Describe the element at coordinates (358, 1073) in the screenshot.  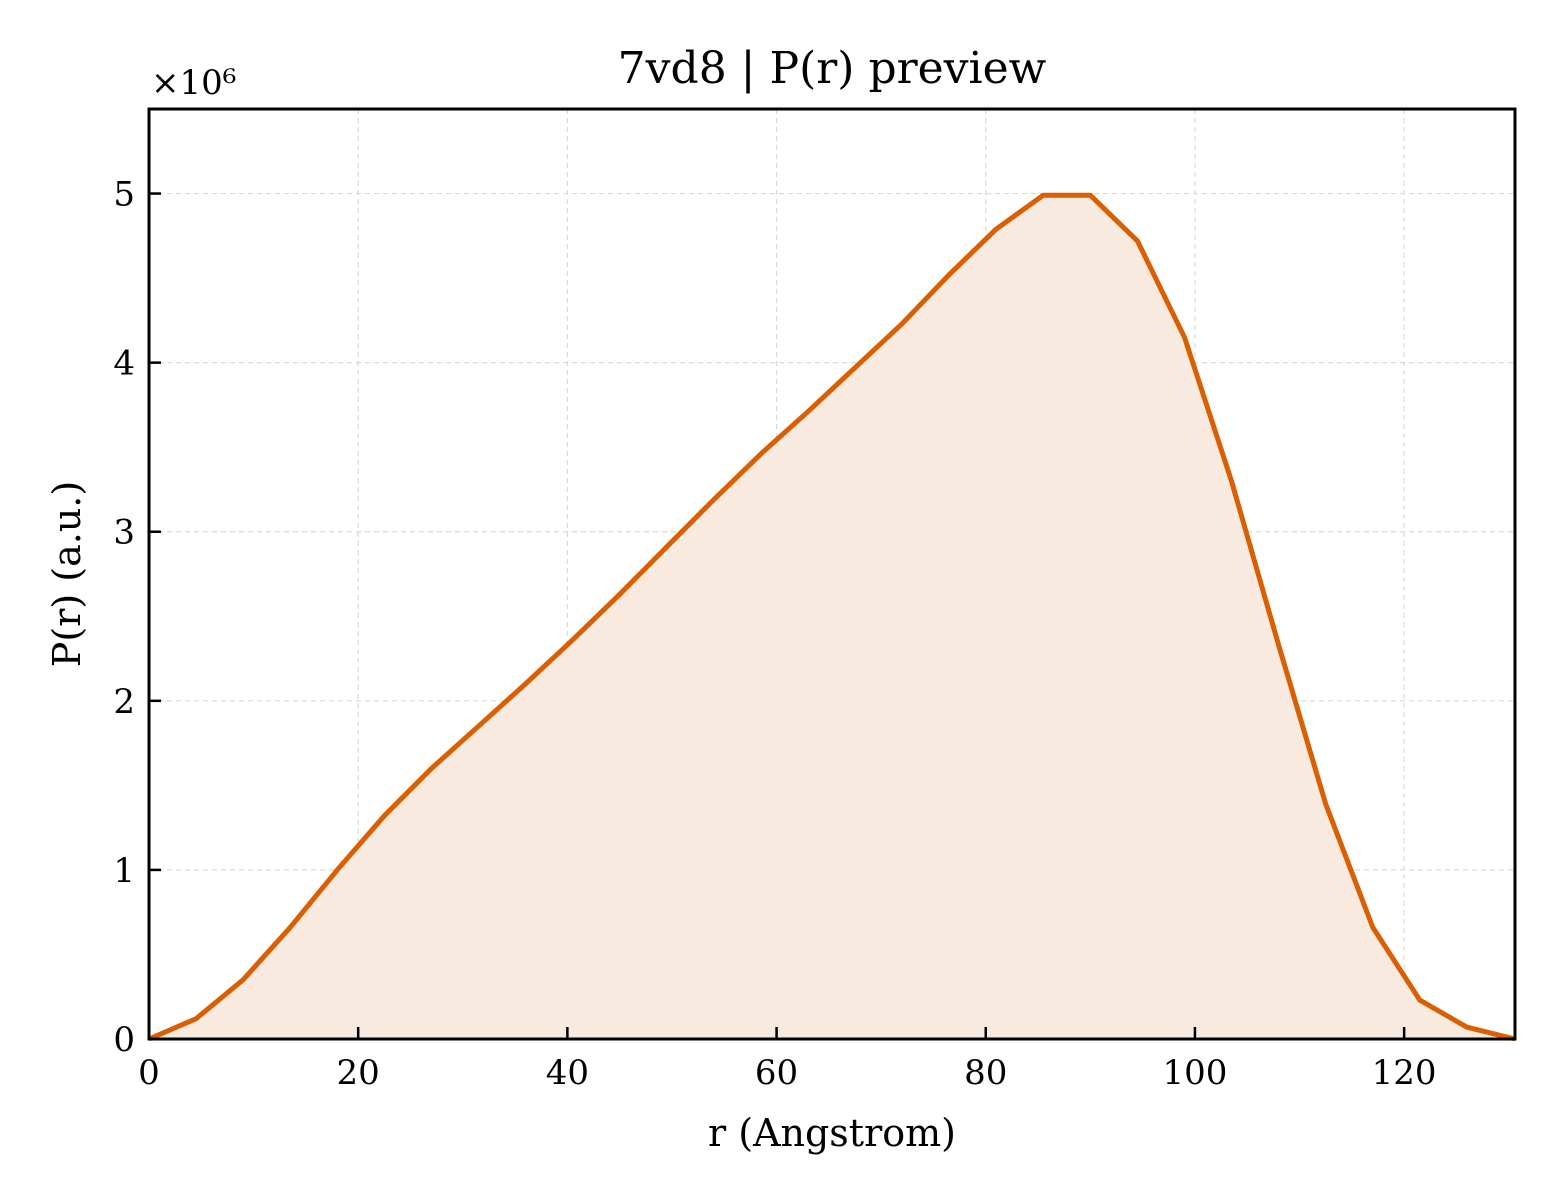
I see `x-tick-label: 20` at that location.